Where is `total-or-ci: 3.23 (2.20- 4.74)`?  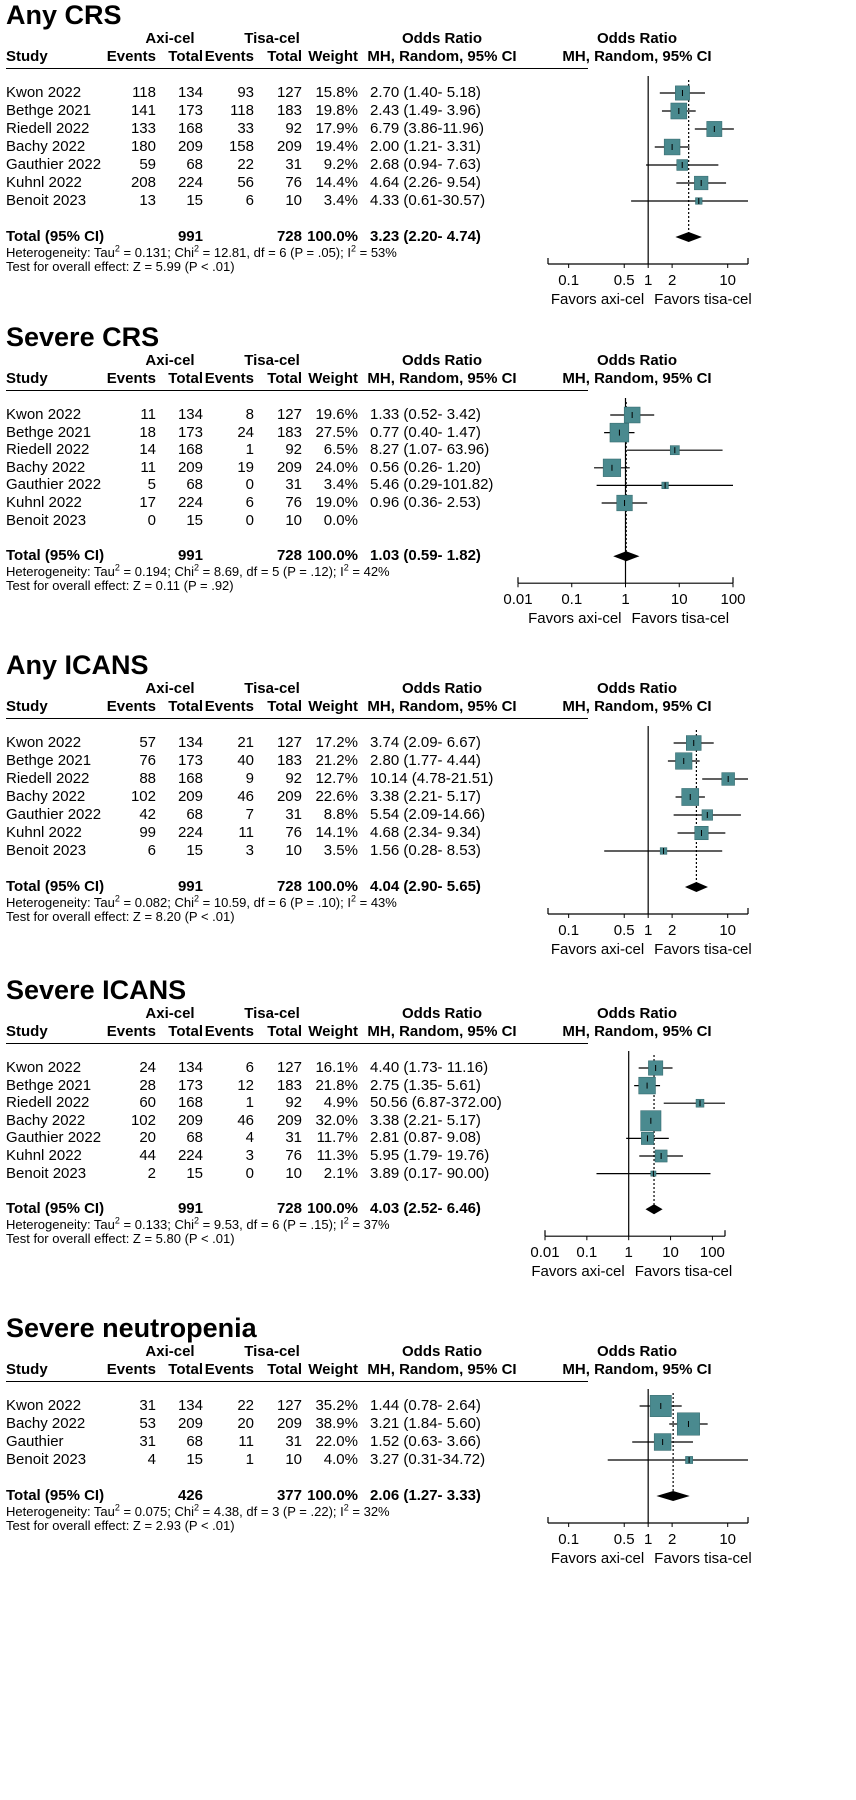 total-or-ci: 3.23 (2.20- 4.74) is located at coordinates (425, 236).